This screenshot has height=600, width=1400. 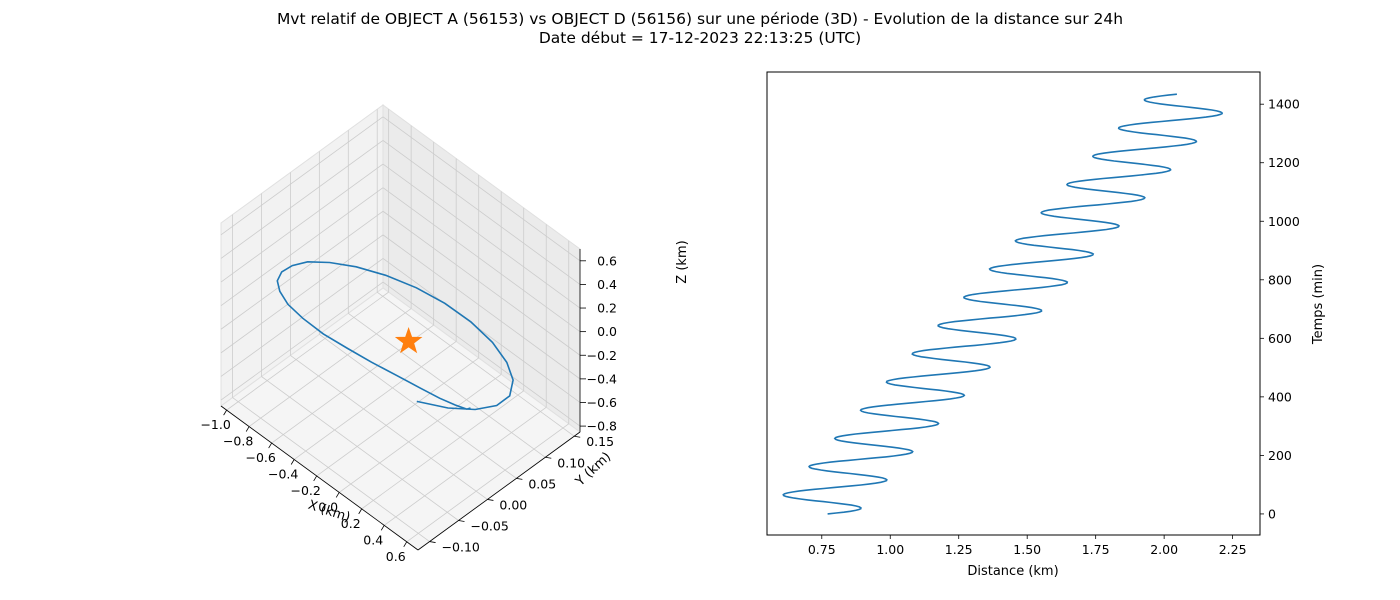 I want to click on axis-line-y3d, so click(x=499, y=491).